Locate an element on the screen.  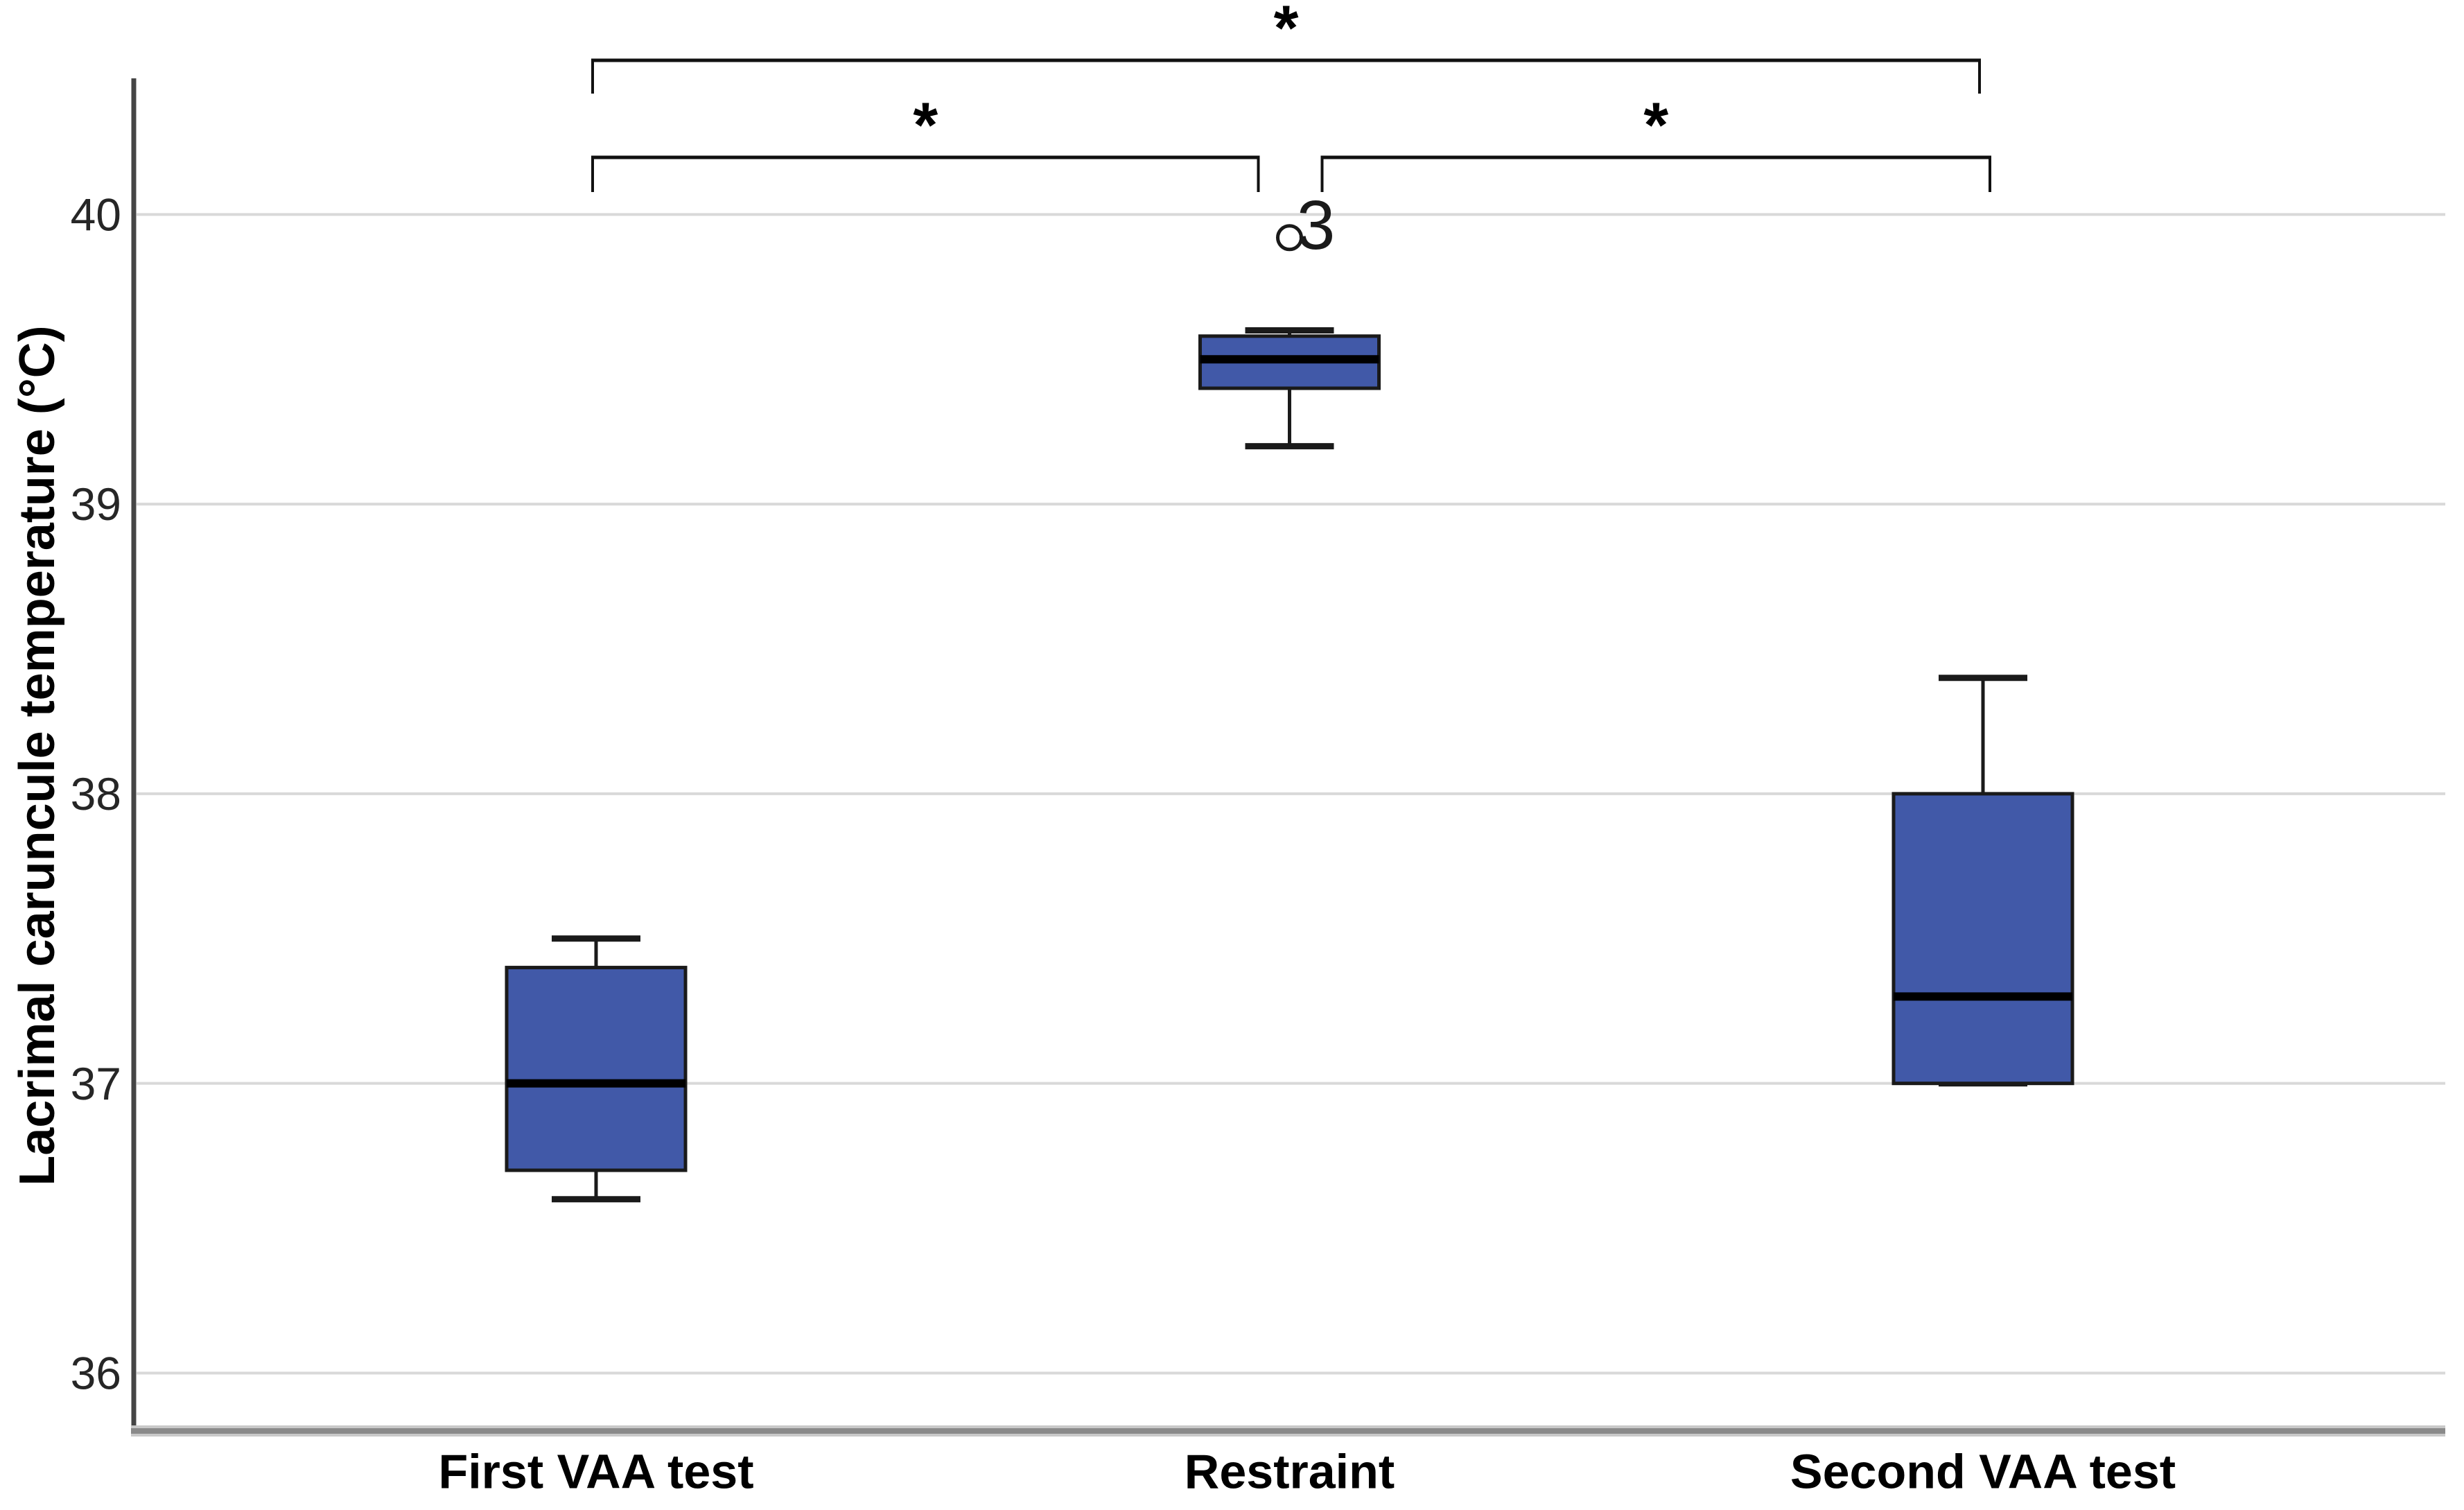
x-category-label: Second VAA test is located at coordinates (1983, 1472).